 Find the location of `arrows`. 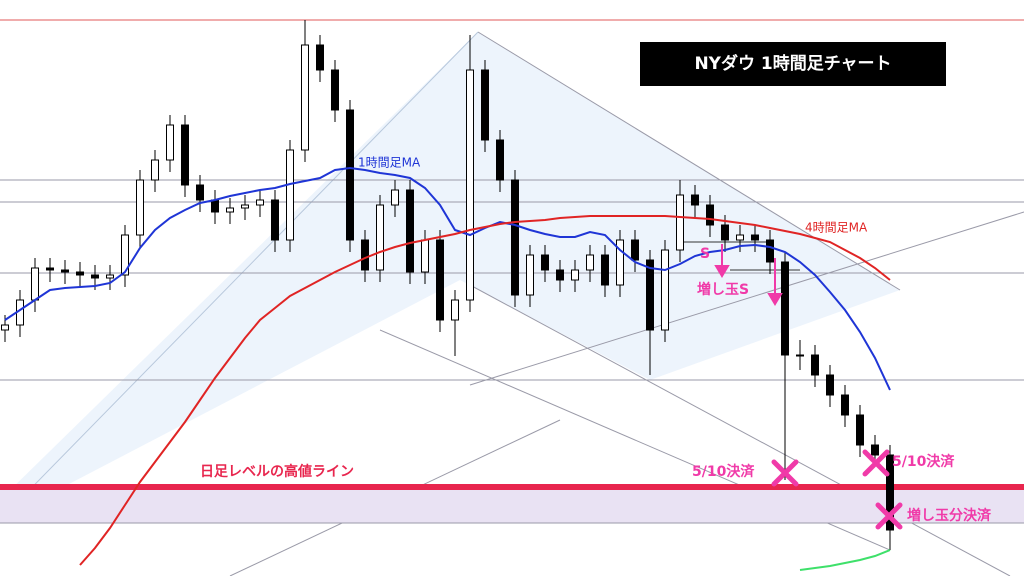

arrows is located at coordinates (748, 275).